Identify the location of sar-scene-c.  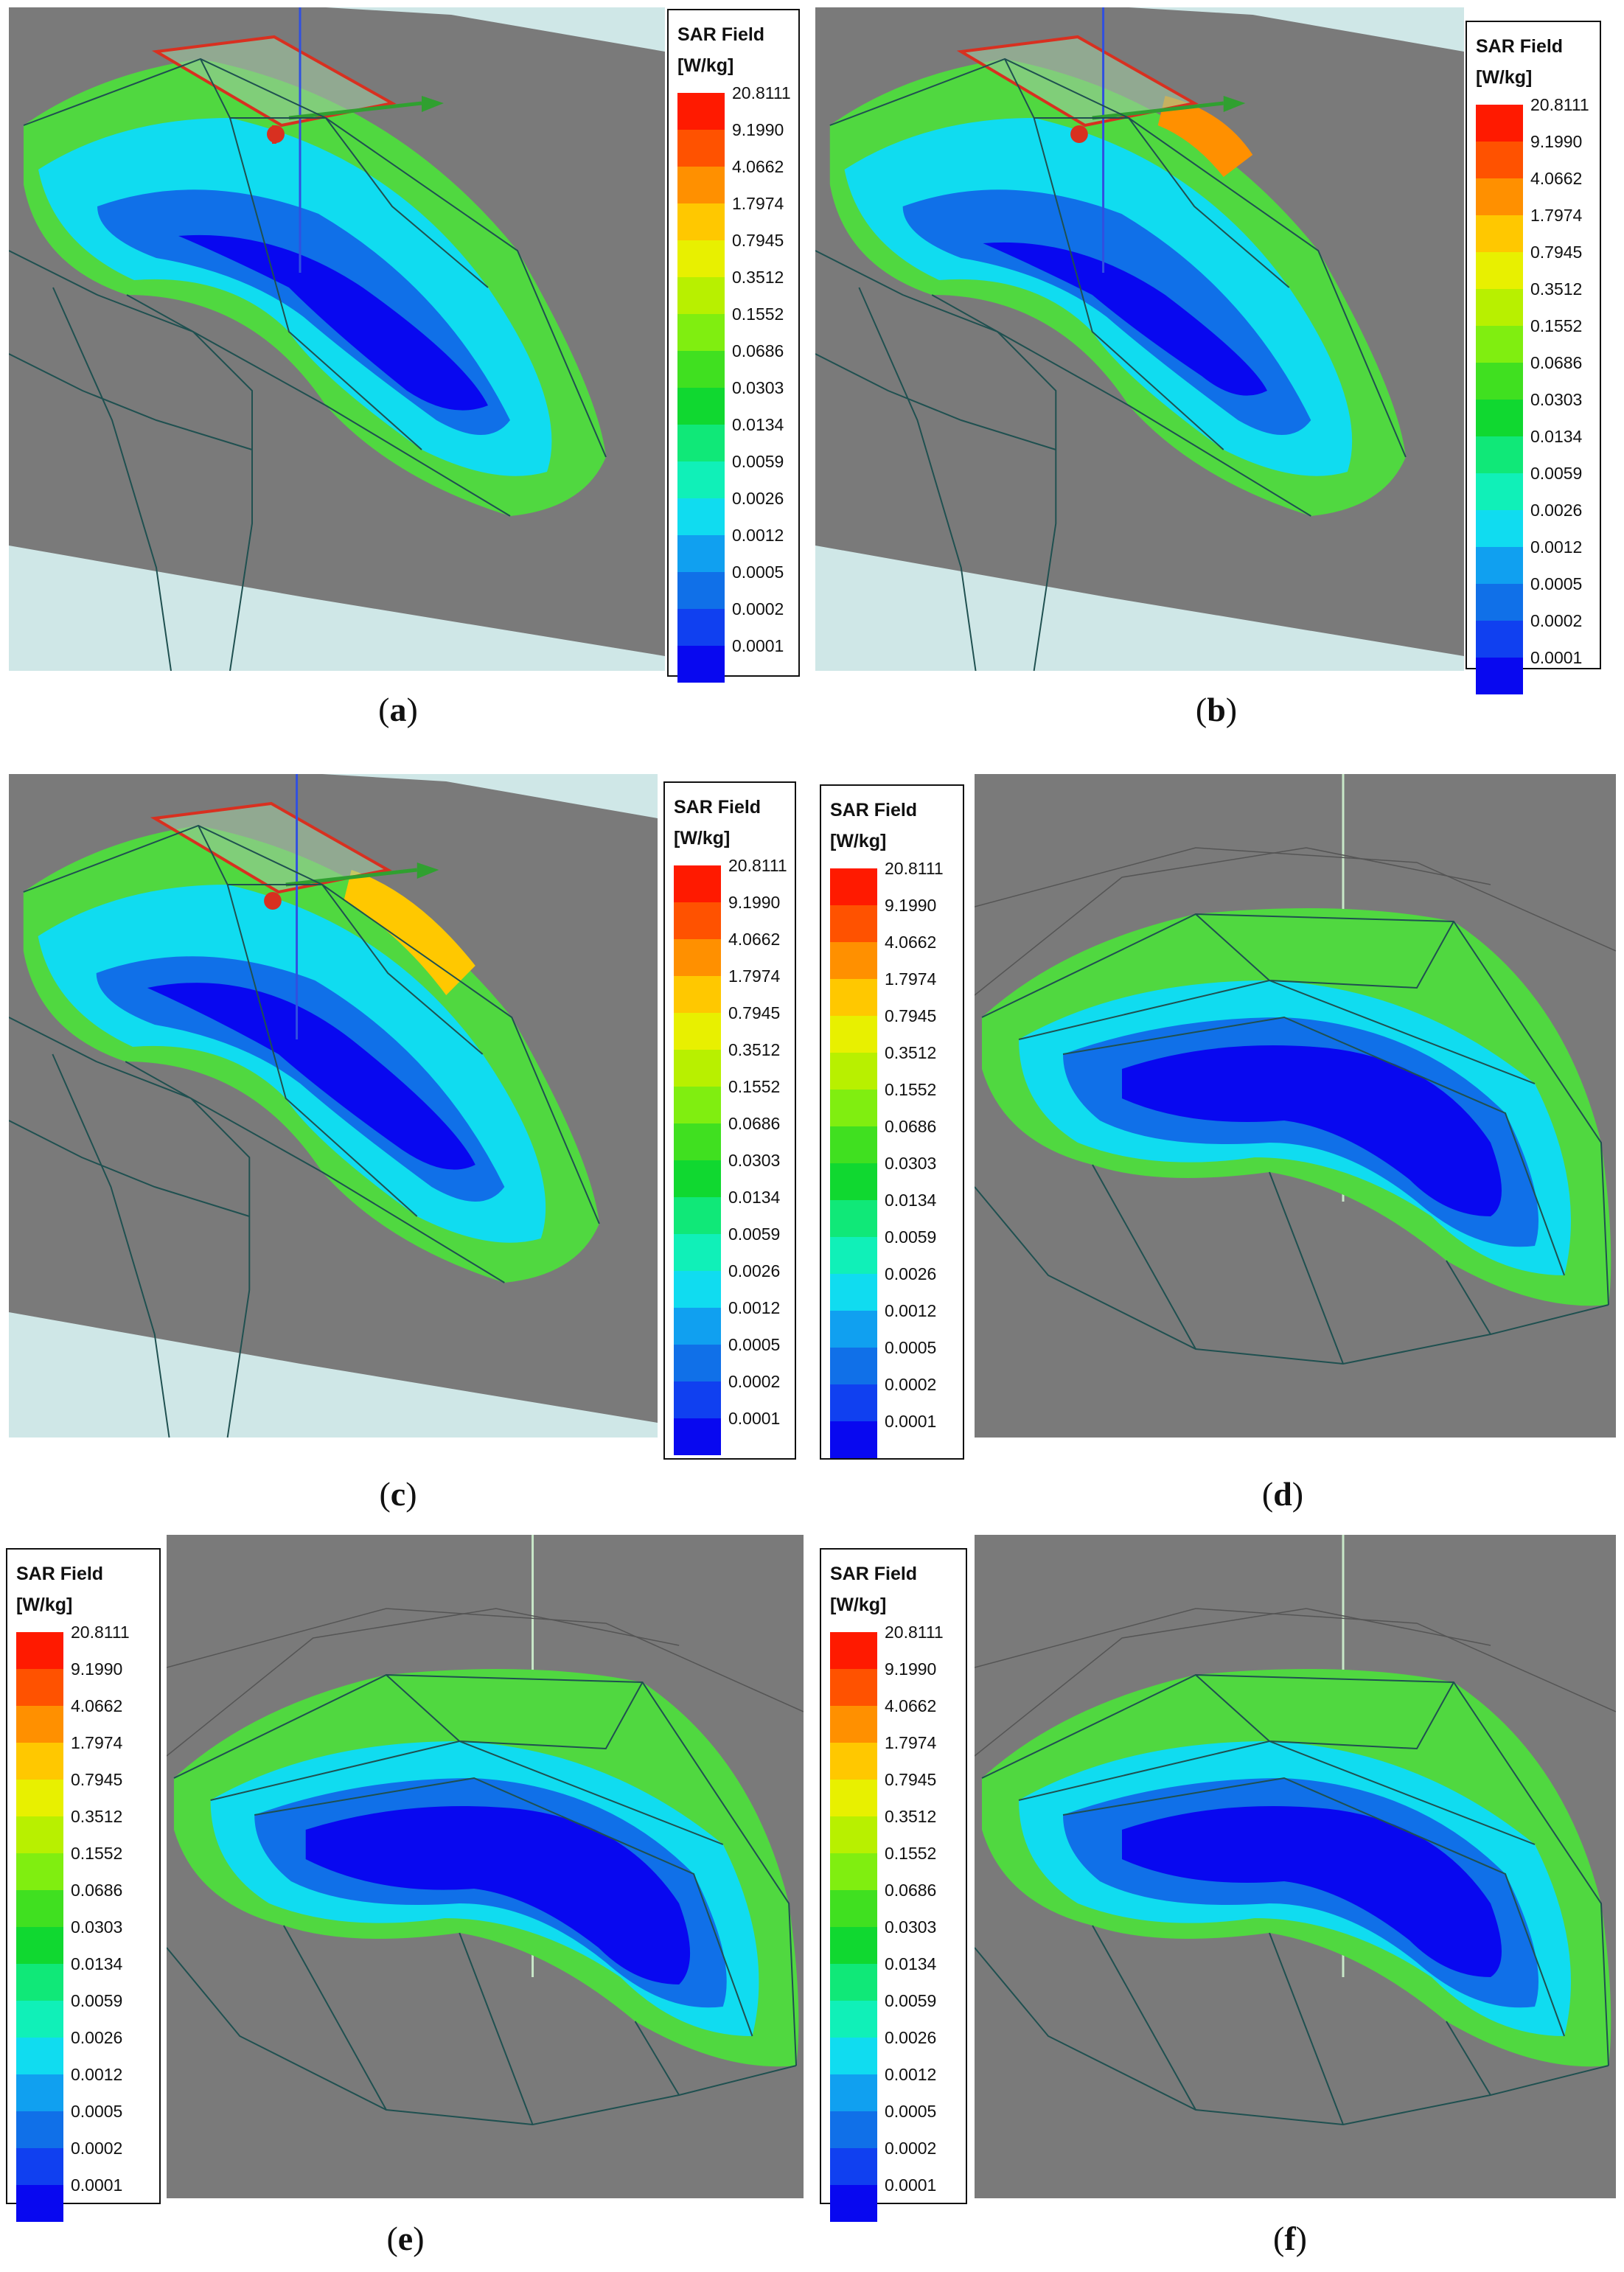
(333, 1106).